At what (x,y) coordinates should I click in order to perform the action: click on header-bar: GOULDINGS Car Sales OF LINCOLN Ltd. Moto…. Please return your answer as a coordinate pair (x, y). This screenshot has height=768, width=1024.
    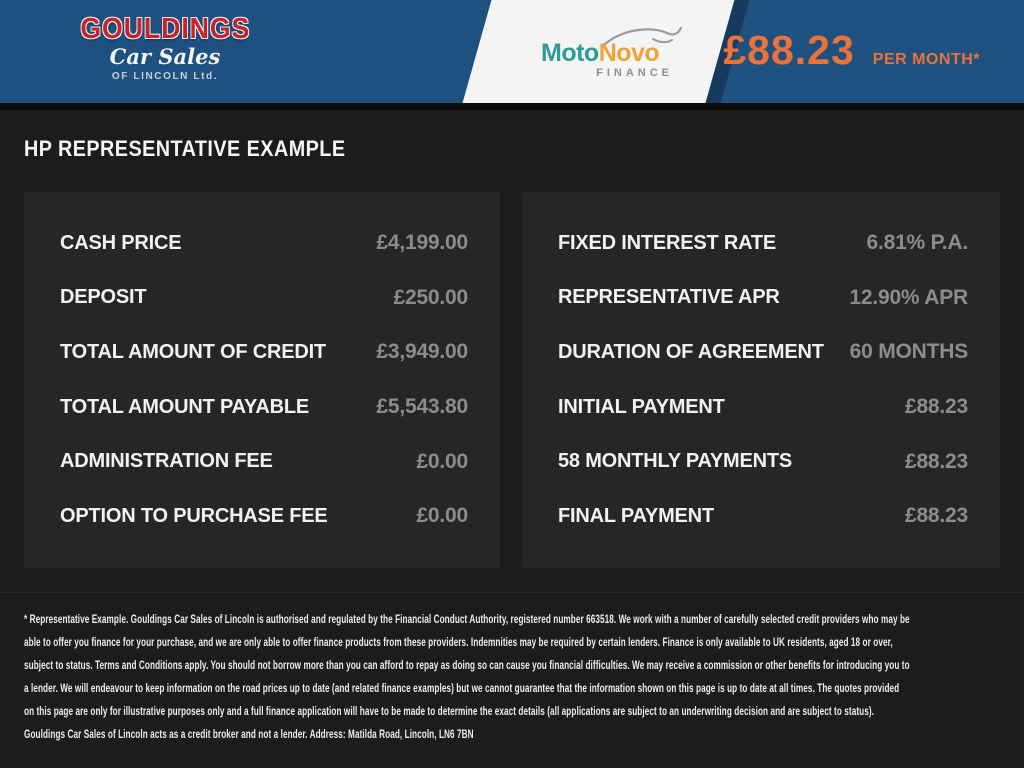
    Looking at the image, I should click on (512, 51).